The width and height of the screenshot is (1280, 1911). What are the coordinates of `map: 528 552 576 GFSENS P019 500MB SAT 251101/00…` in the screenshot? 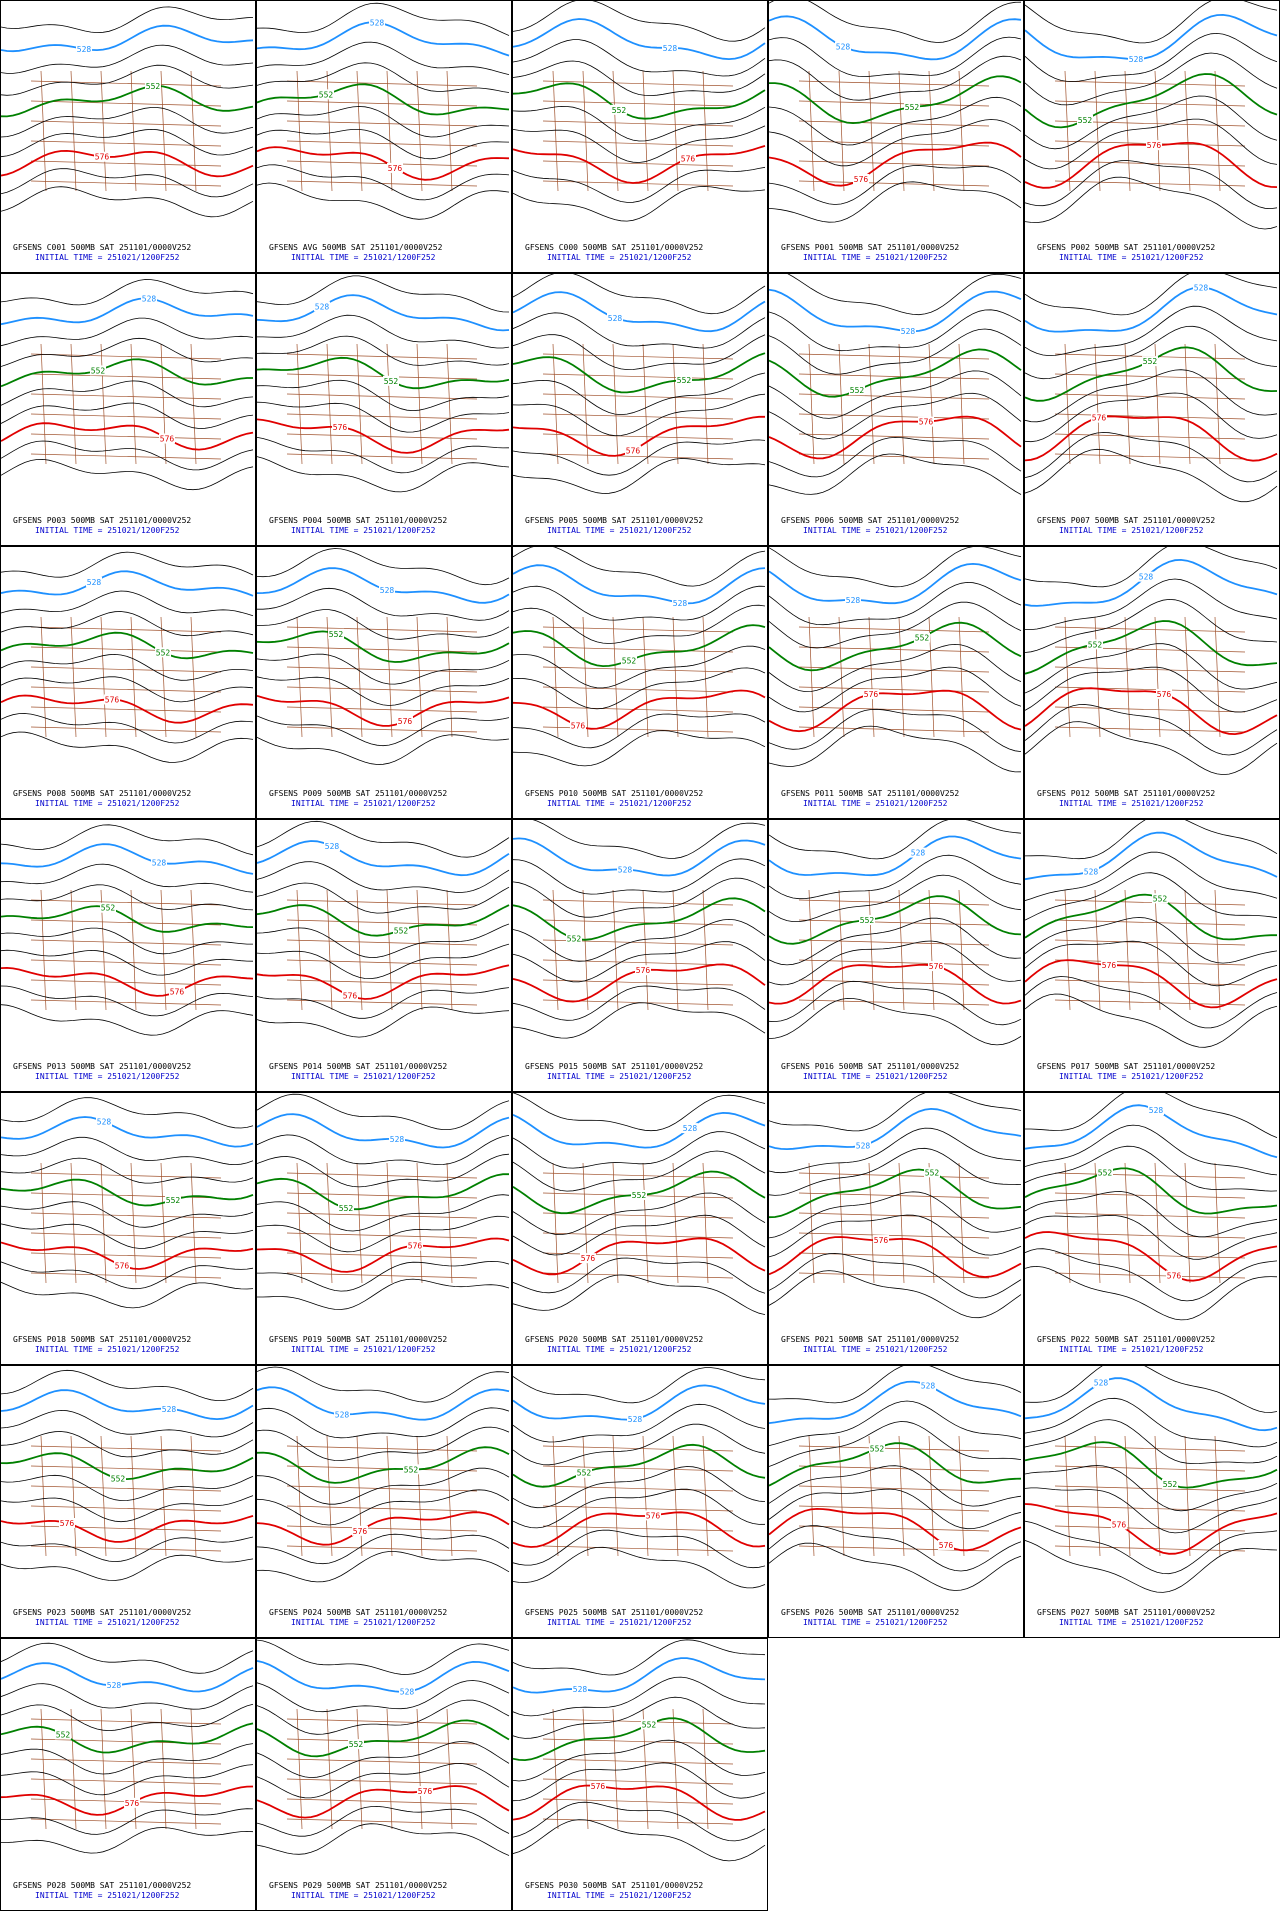 It's located at (384, 1228).